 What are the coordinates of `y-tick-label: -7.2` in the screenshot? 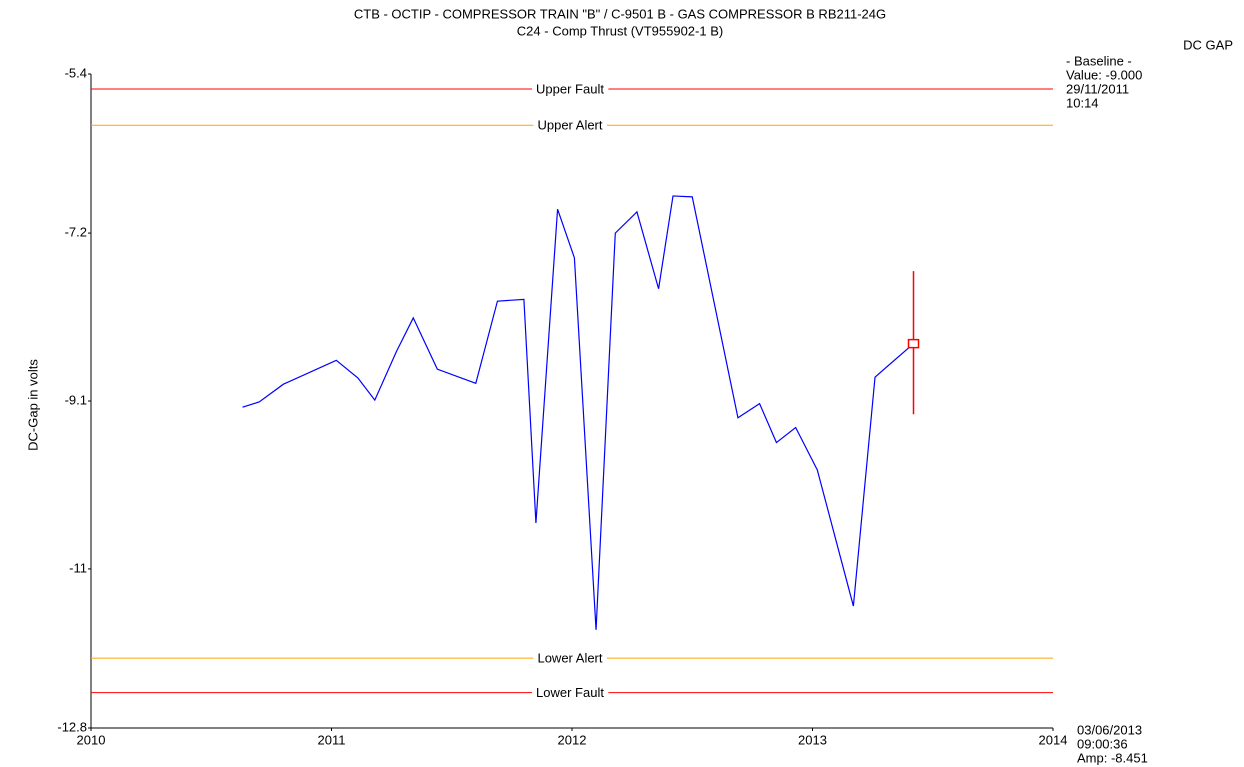 It's located at (76, 232).